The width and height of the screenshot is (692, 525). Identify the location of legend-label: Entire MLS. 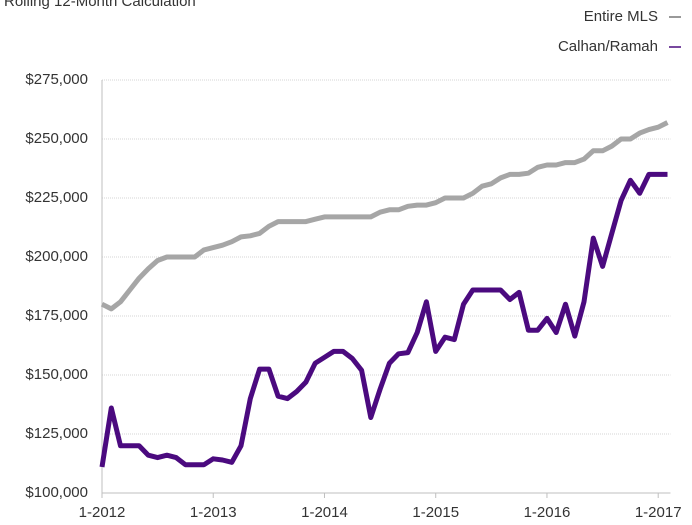
(621, 16).